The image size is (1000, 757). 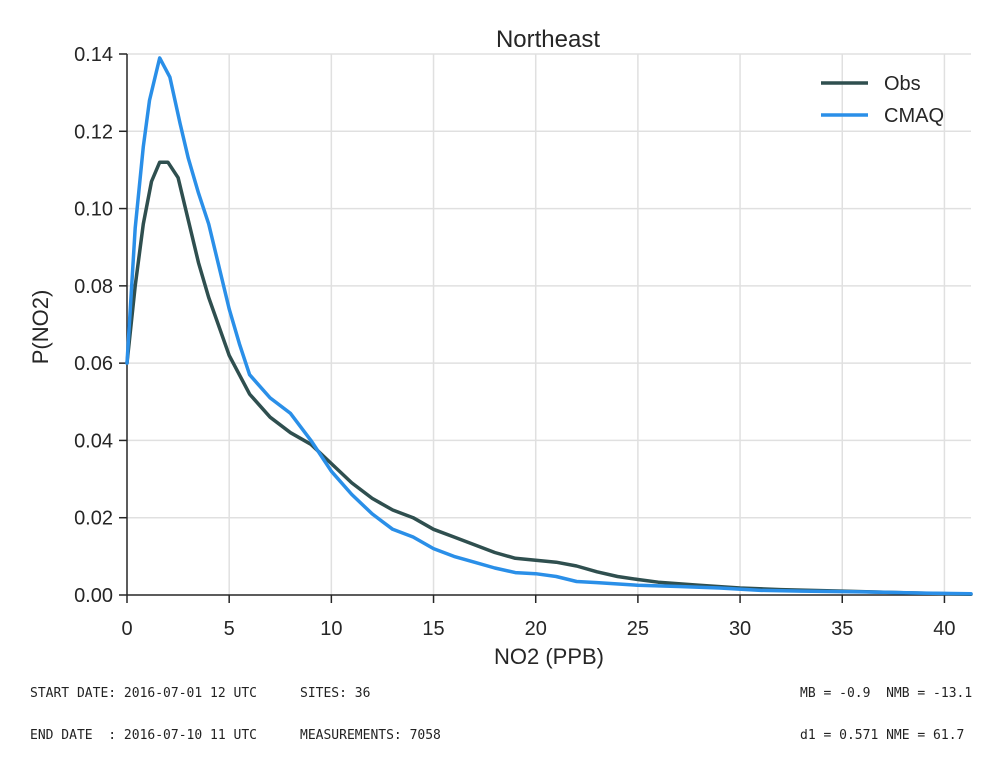 What do you see at coordinates (638, 629) in the screenshot?
I see `x-tick-label: 25` at bounding box center [638, 629].